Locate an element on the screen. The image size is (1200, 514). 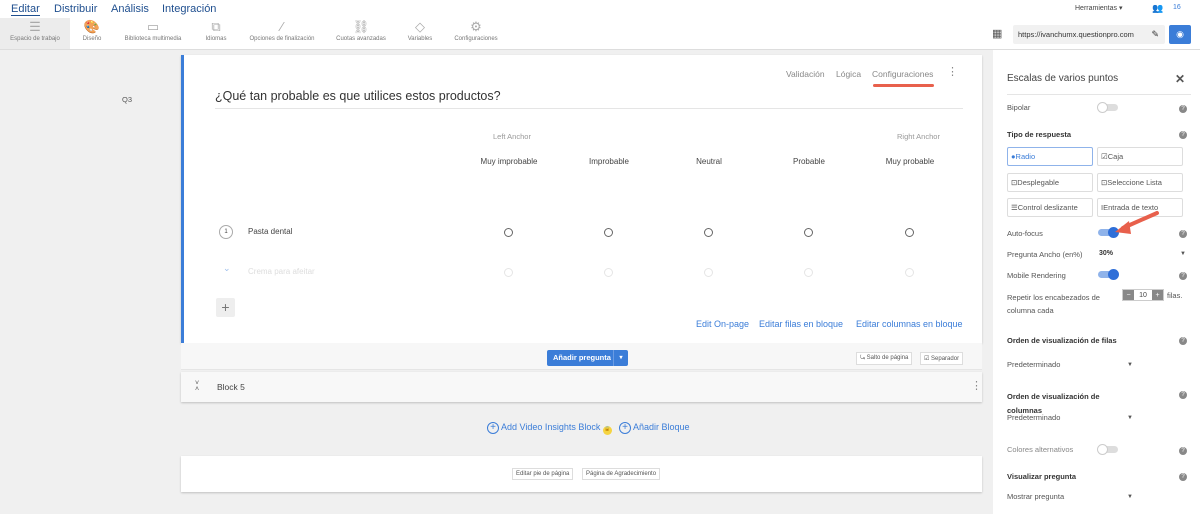
separator-label: Separador is located at coordinates (945, 359).